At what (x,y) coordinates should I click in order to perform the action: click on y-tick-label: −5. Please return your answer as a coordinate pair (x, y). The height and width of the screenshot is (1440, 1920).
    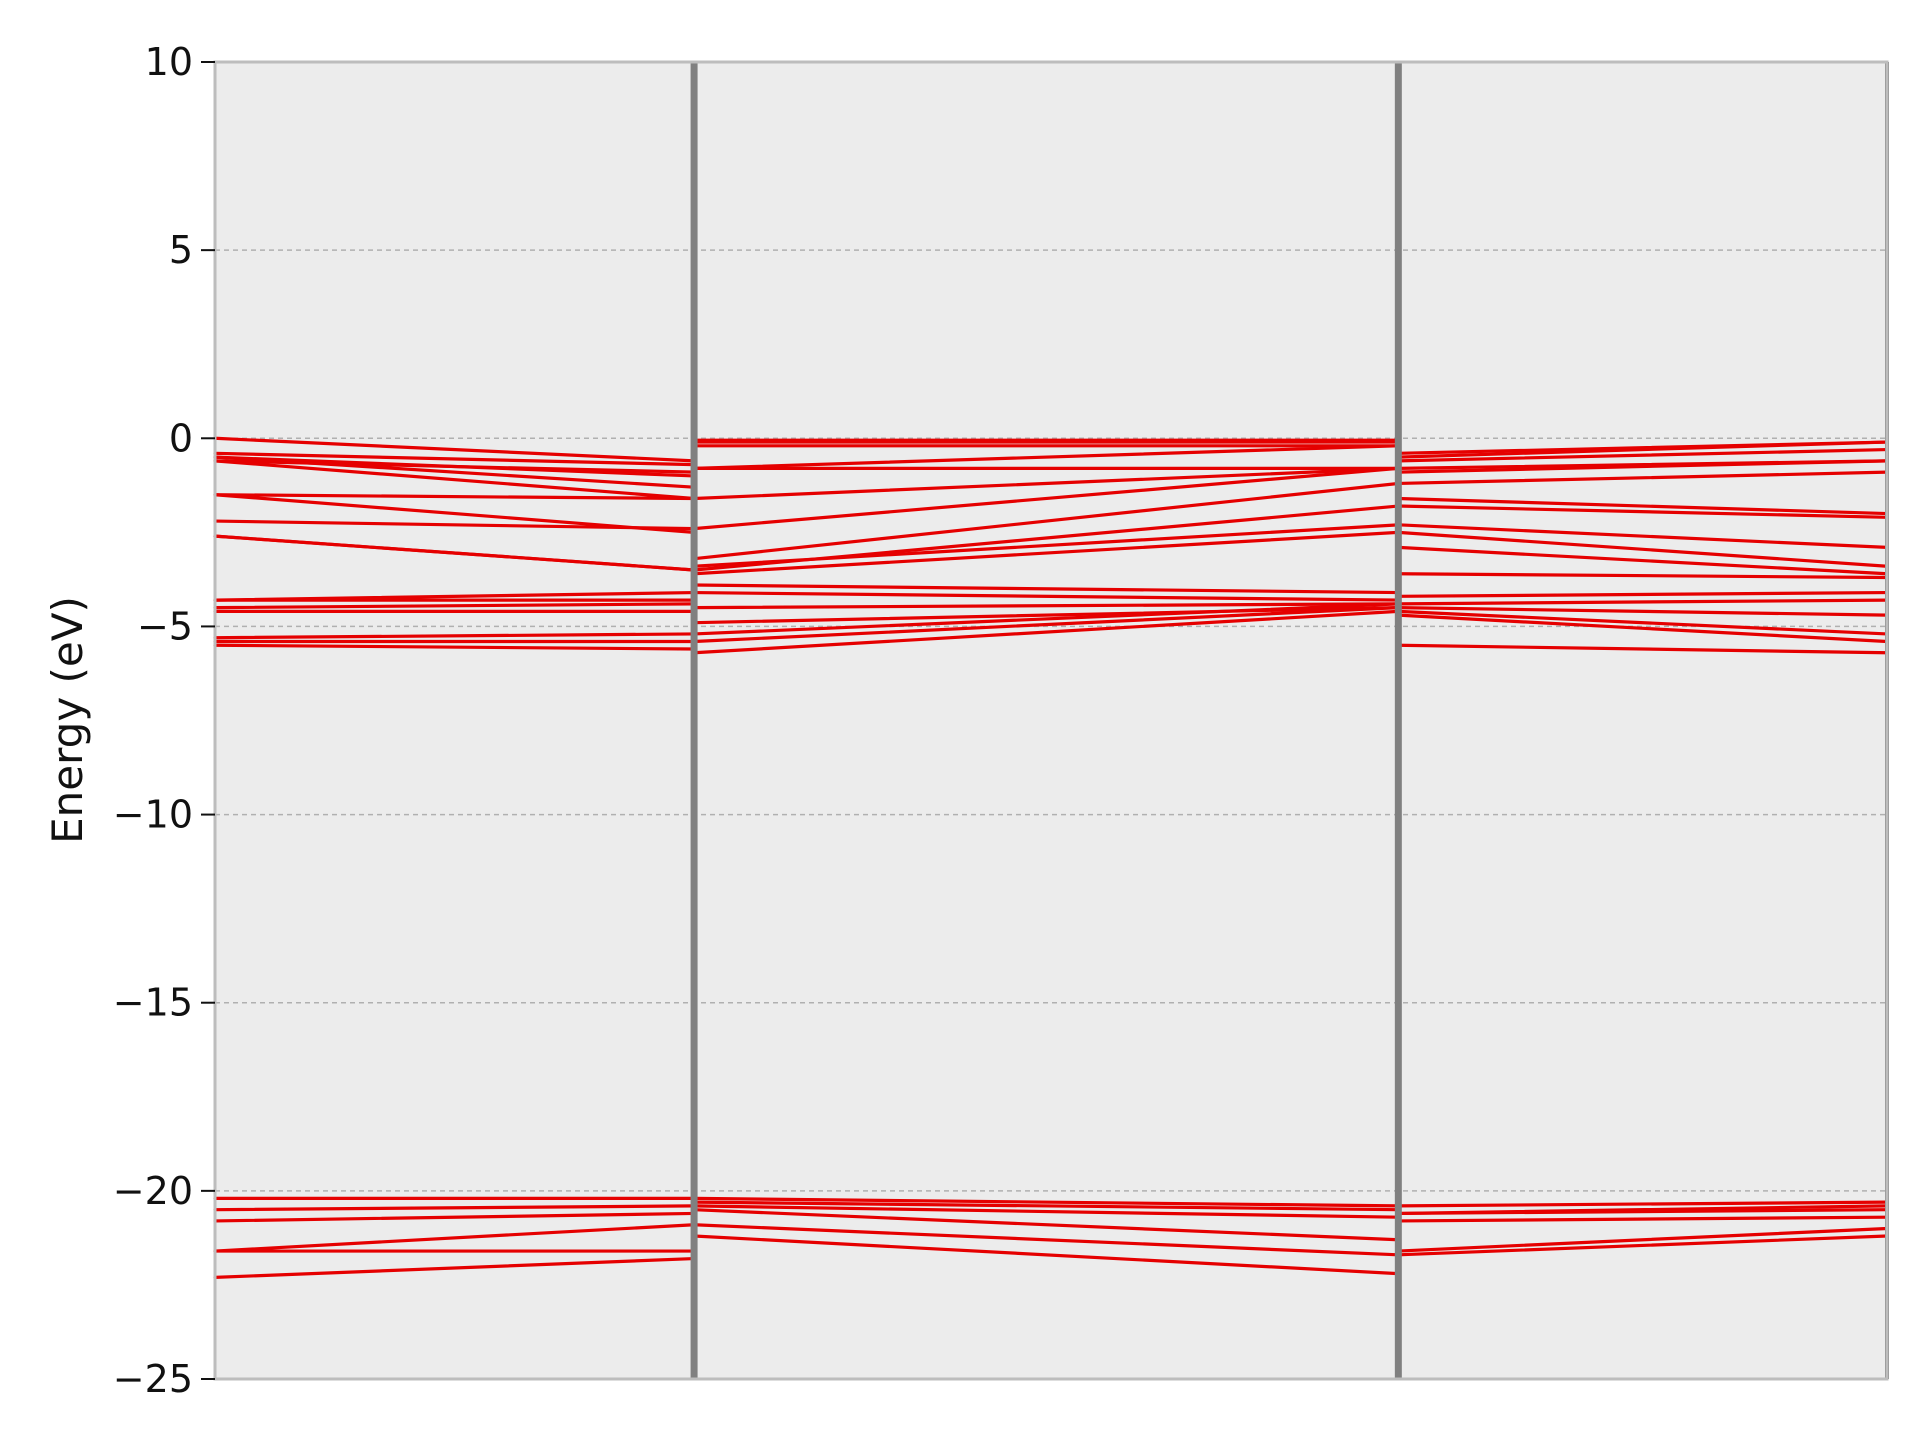
    Looking at the image, I should click on (165, 626).